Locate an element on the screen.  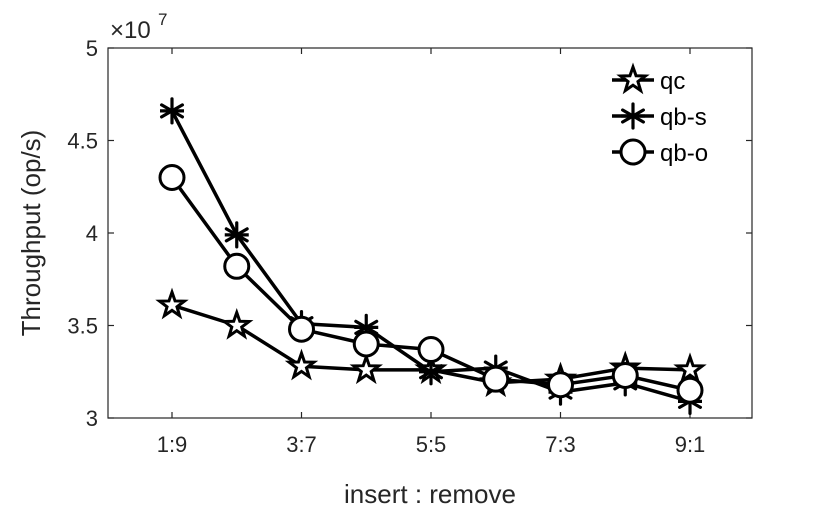
legend-entry-qb-s: qb-s is located at coordinates (659, 116).